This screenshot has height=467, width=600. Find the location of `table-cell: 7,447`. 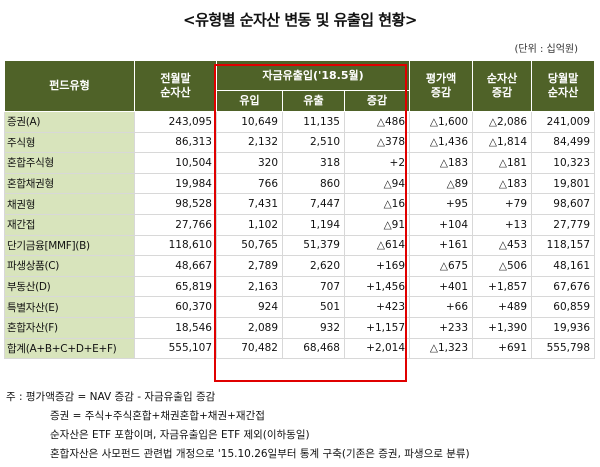

table-cell: 7,447 is located at coordinates (313, 204).